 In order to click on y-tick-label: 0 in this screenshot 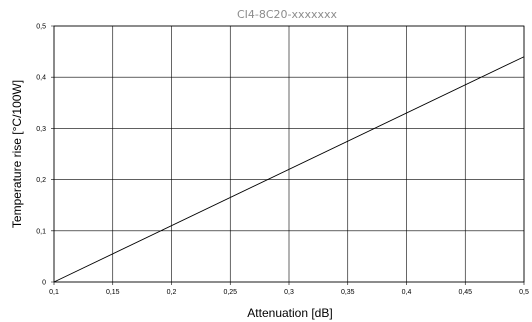, I will do `click(44, 283)`.